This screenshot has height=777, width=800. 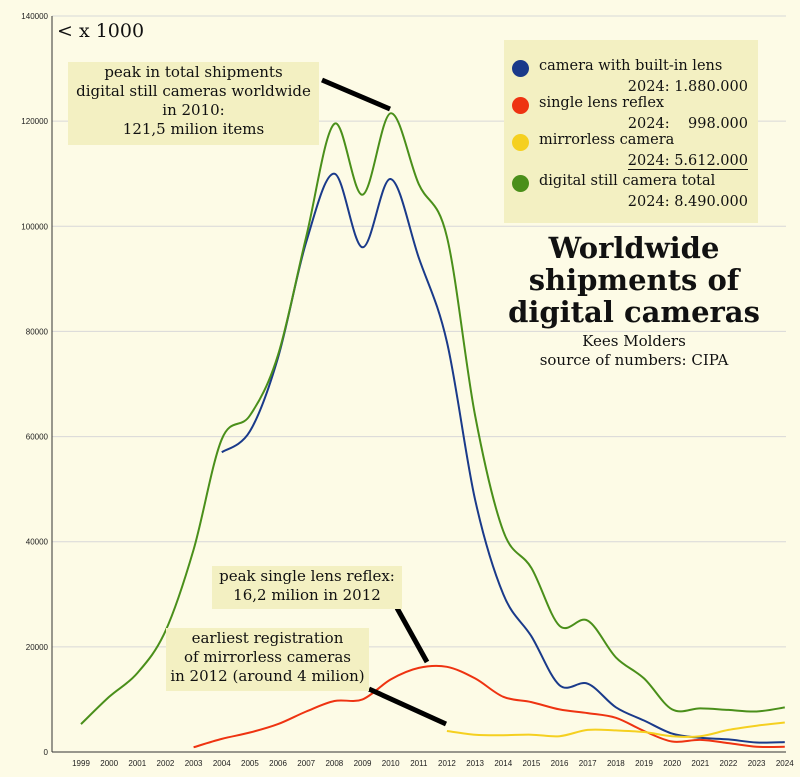 I want to click on series-line-slr, so click(x=489, y=706).